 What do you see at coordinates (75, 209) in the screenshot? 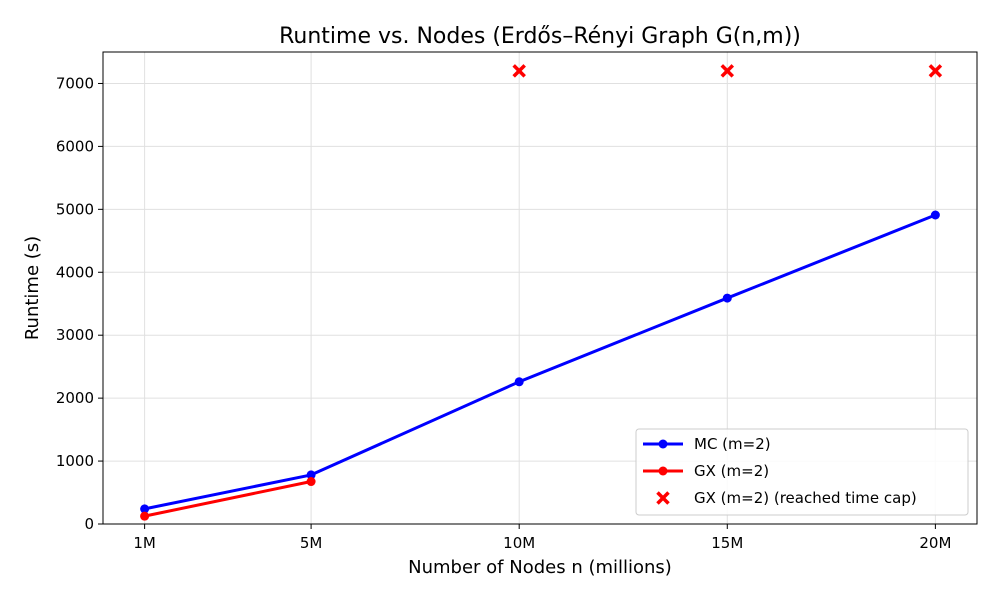
I see `y-tick-label: 5000` at bounding box center [75, 209].